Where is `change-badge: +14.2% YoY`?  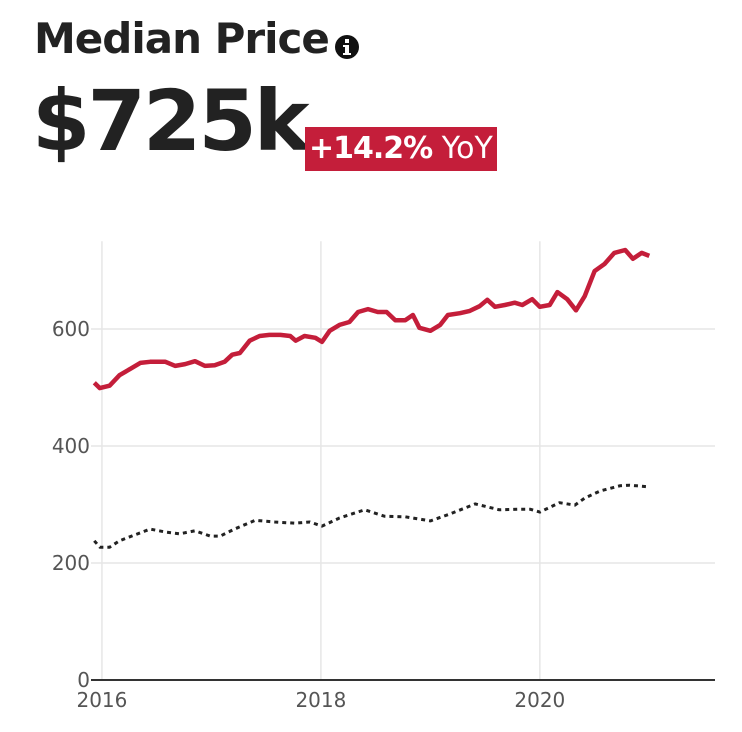
change-badge: +14.2% YoY is located at coordinates (401, 149).